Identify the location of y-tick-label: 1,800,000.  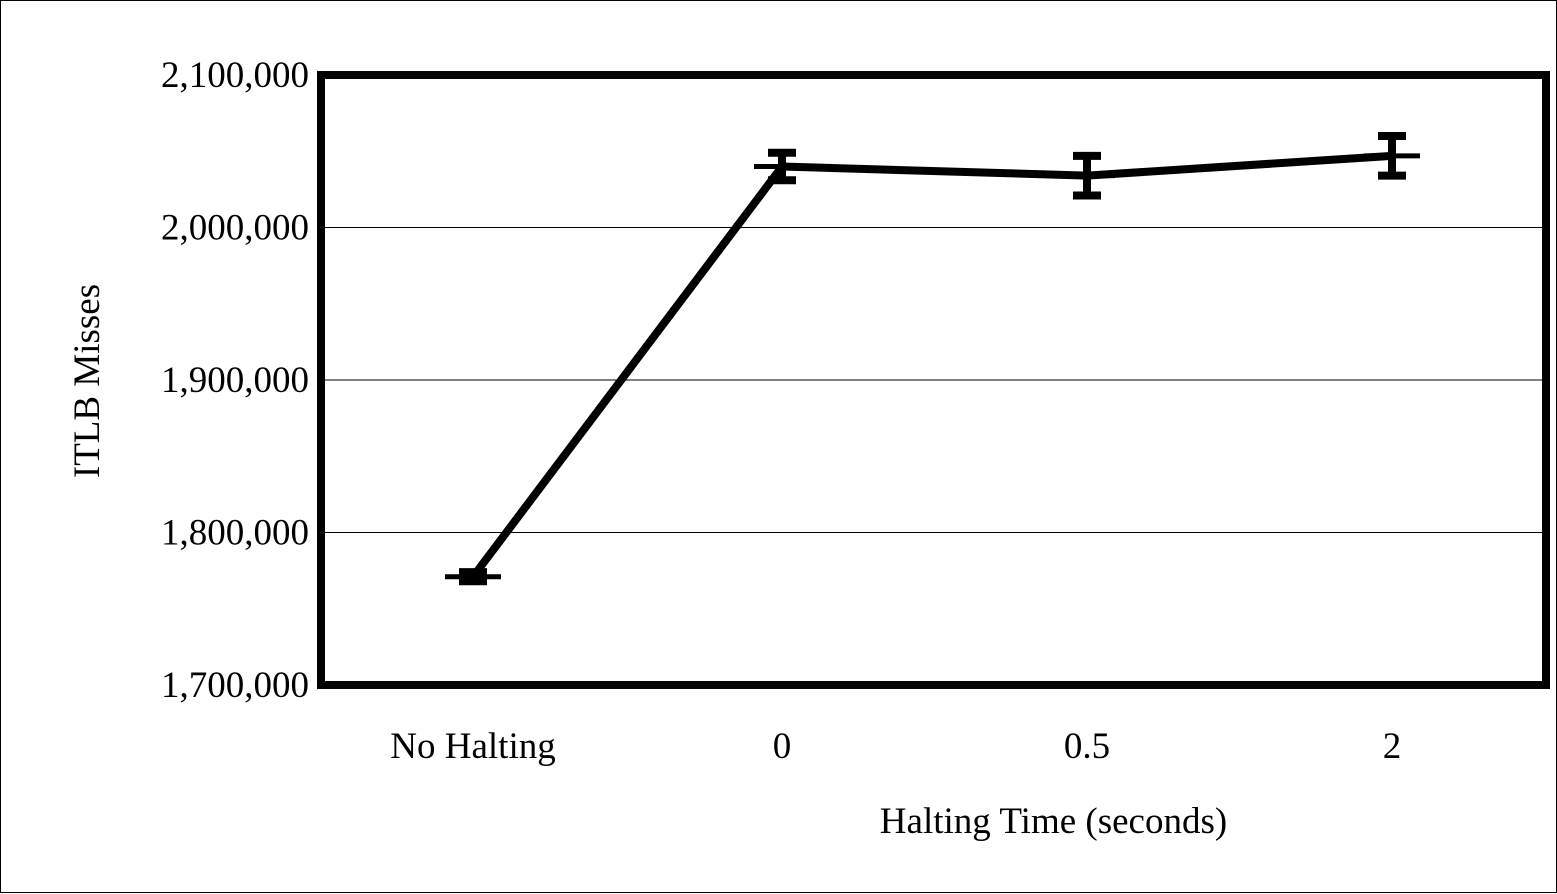
(235, 533).